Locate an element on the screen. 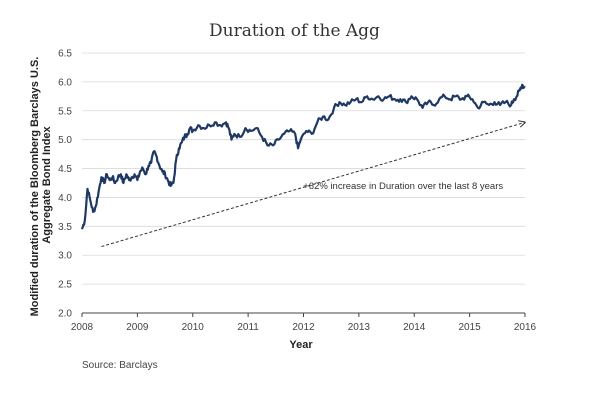 This screenshot has height=401, width=589. x-axis-title: Year is located at coordinates (301, 345).